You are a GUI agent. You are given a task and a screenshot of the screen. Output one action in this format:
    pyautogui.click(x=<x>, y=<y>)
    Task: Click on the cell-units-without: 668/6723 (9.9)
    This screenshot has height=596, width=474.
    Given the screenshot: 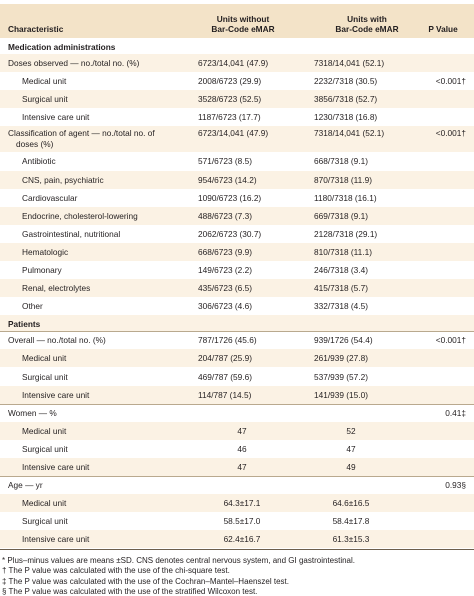 What is the action you would take?
    pyautogui.click(x=225, y=251)
    